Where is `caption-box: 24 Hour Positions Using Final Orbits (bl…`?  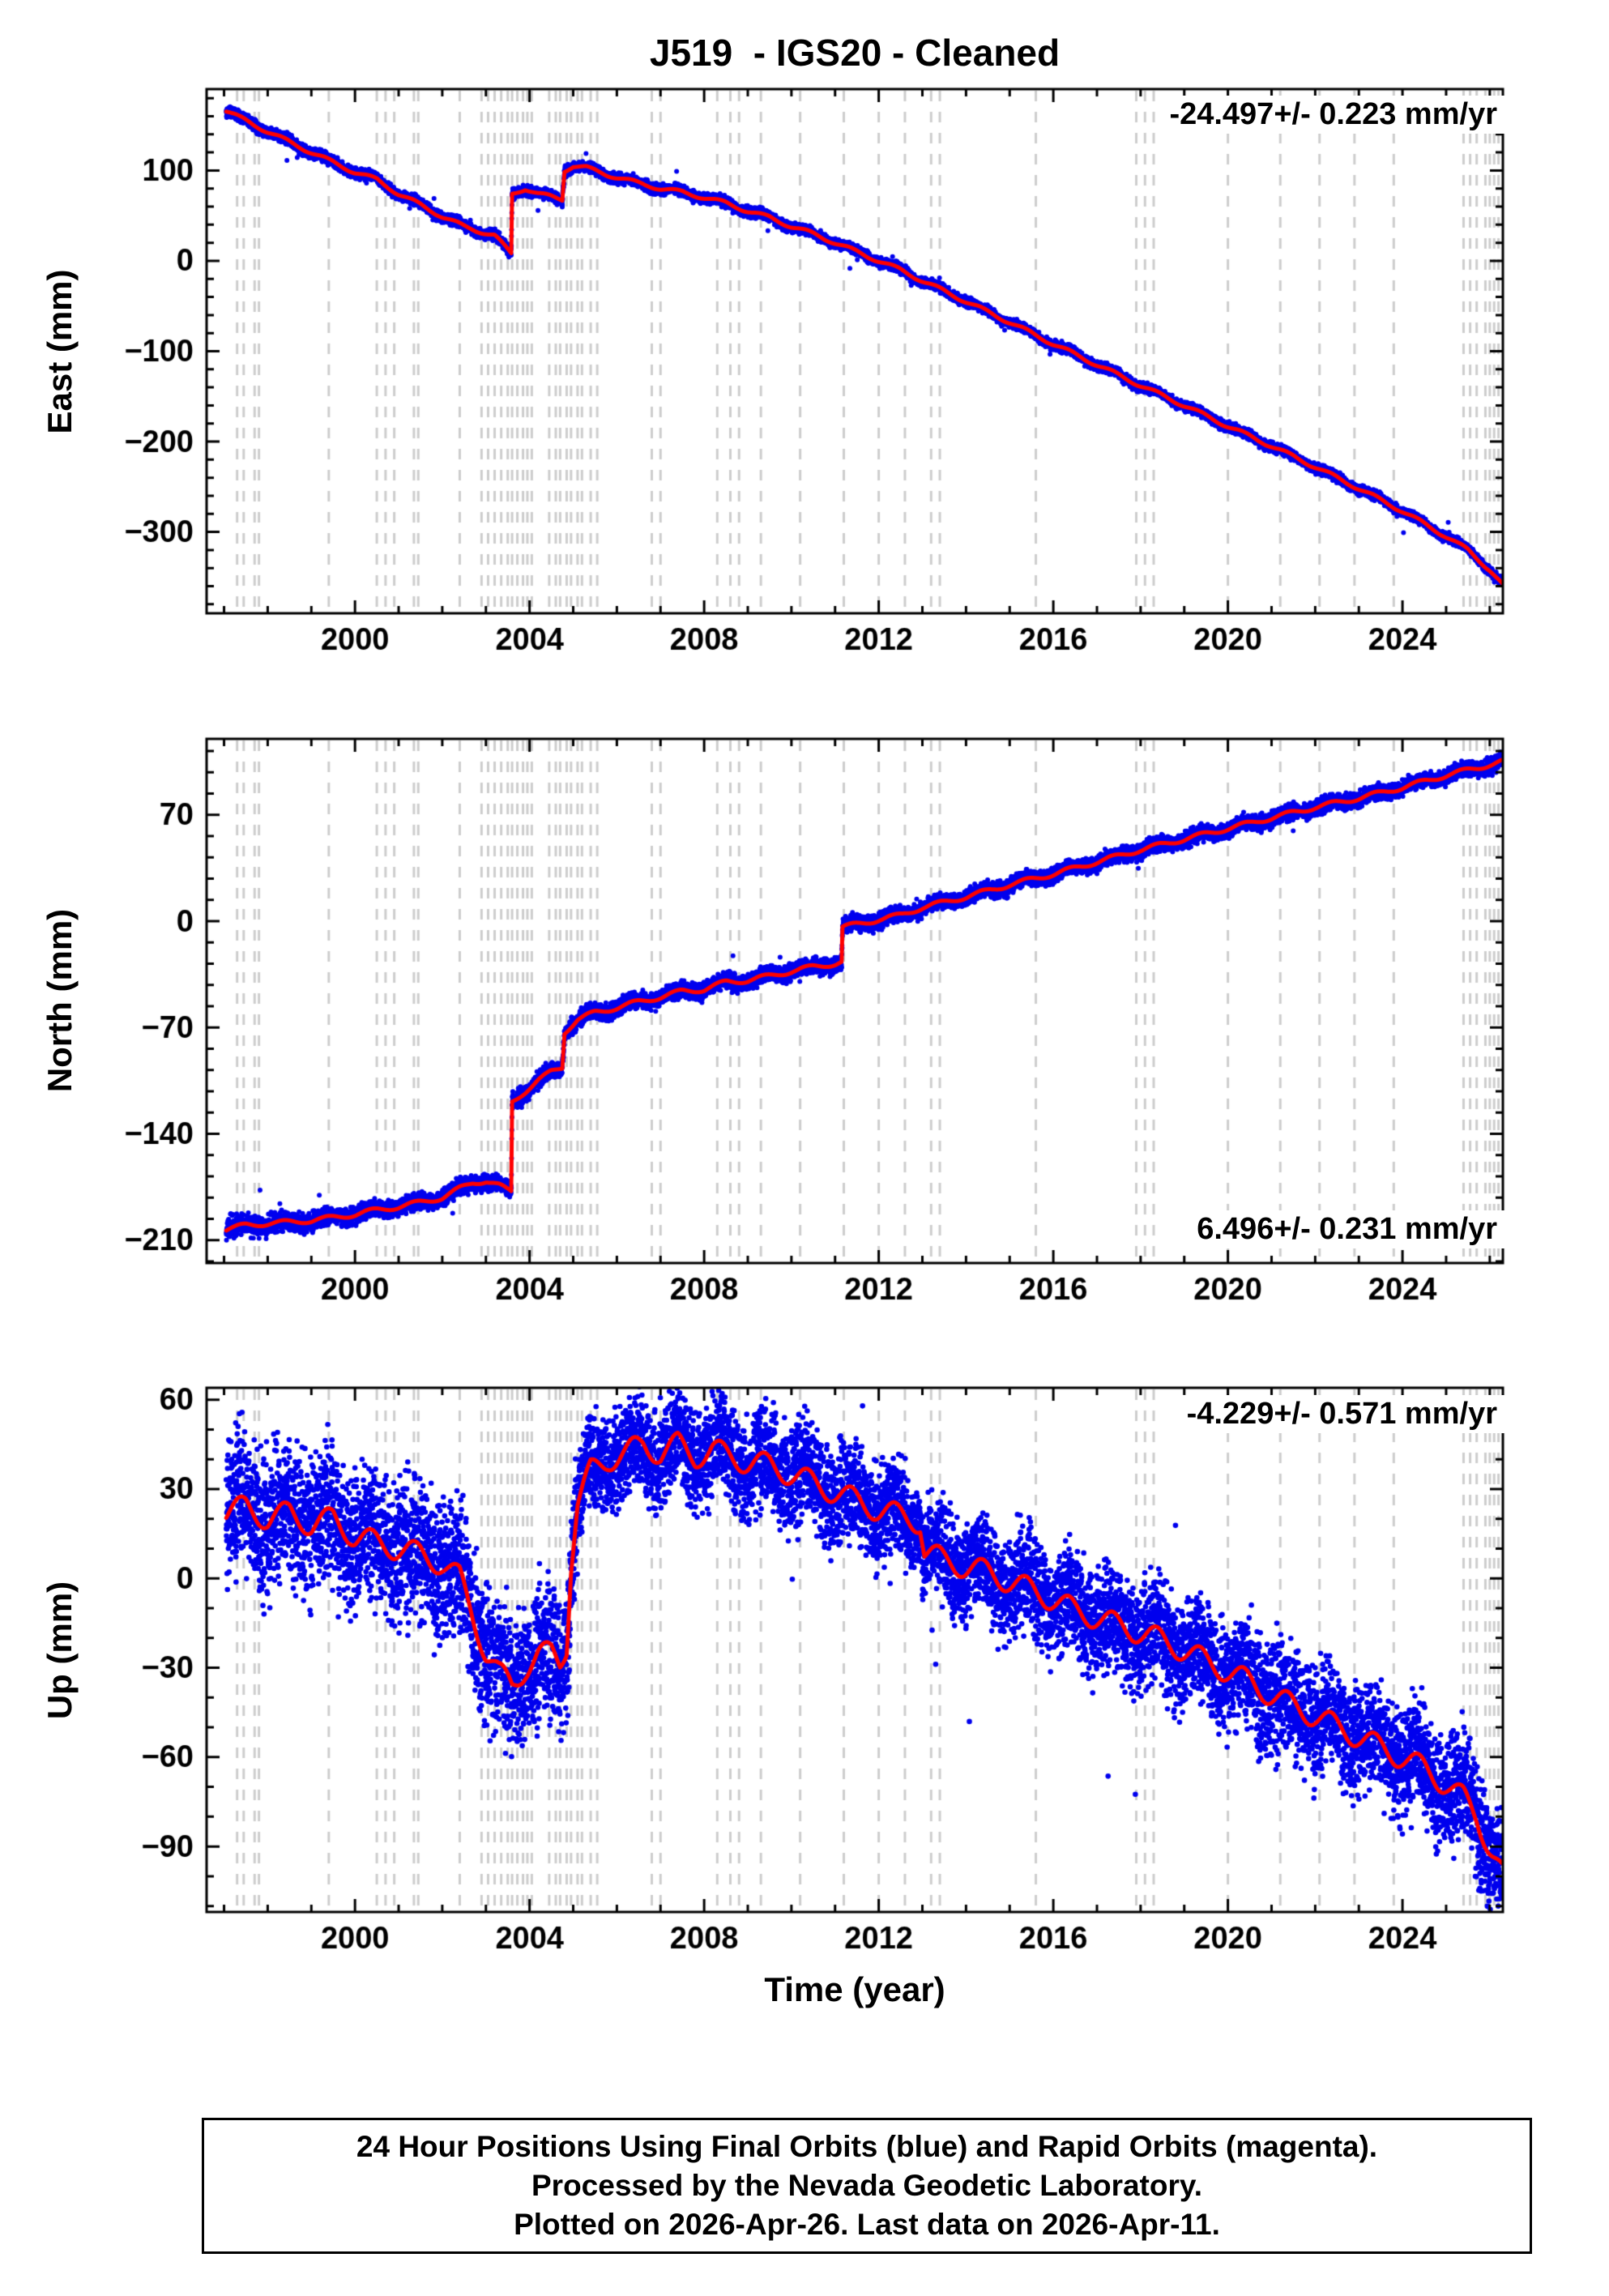 caption-box: 24 Hour Positions Using Final Orbits (bl… is located at coordinates (867, 2186).